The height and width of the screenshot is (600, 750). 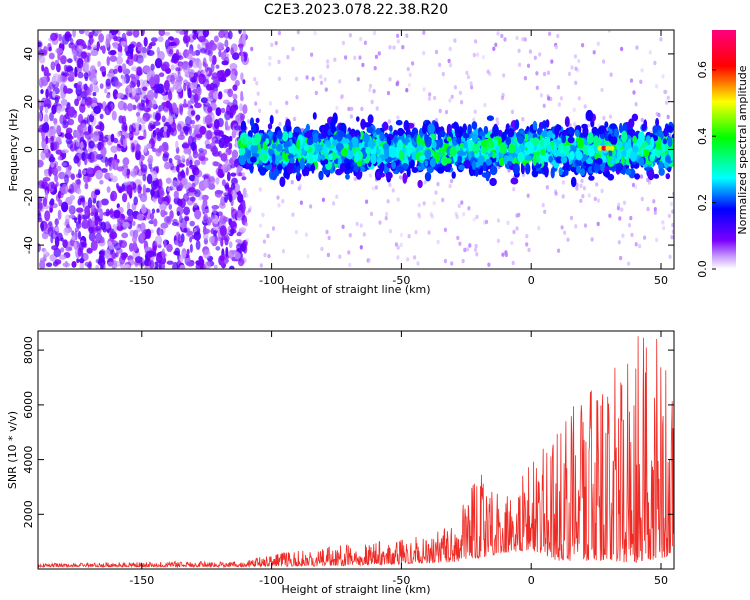 I want to click on snr-y-tick-label: 8000, so click(x=28, y=350).